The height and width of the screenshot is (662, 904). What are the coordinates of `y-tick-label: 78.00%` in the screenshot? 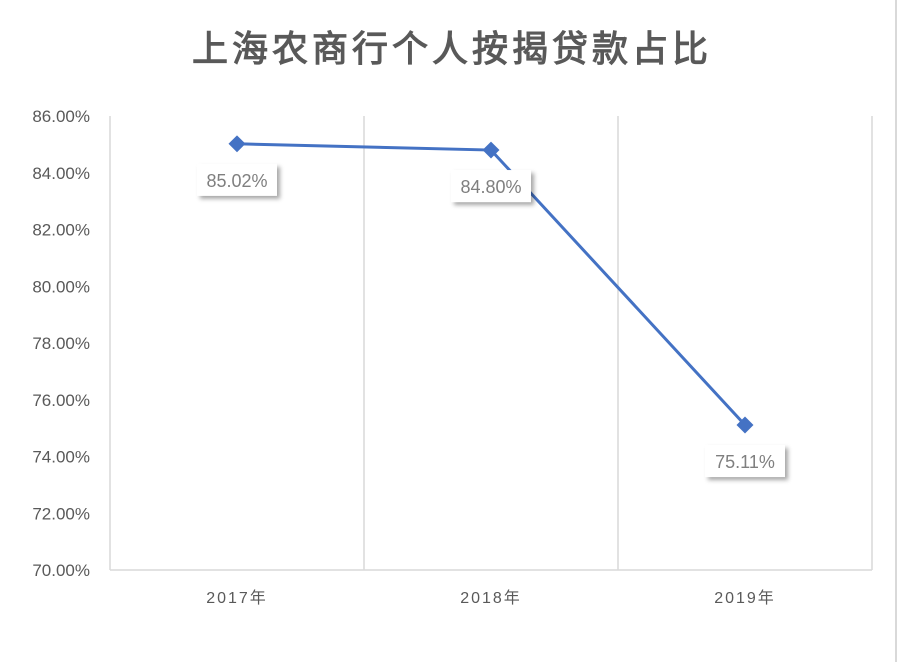 It's located at (61, 343).